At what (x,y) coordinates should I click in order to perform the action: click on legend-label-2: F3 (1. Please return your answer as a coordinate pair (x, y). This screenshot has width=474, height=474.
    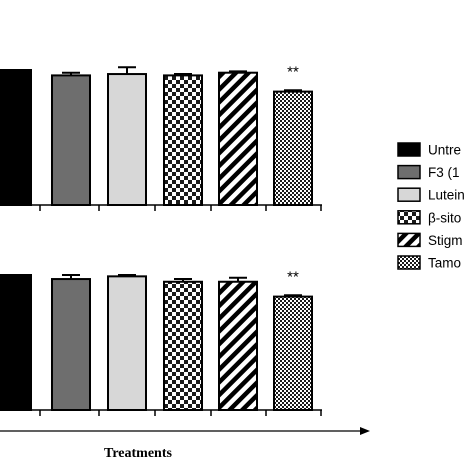
    Looking at the image, I should click on (444, 172).